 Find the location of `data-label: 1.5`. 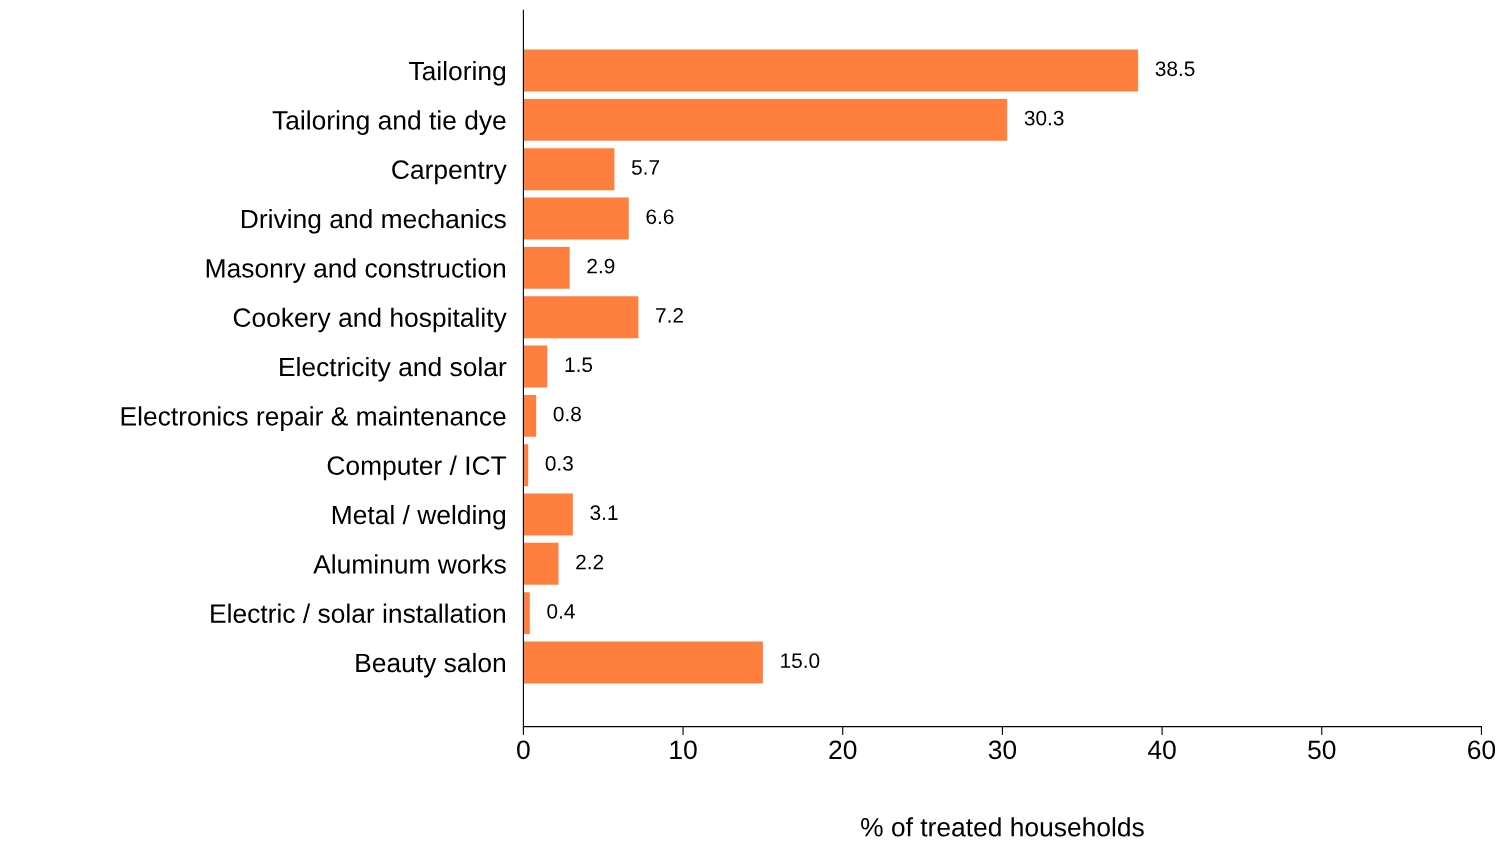

data-label: 1.5 is located at coordinates (579, 365).